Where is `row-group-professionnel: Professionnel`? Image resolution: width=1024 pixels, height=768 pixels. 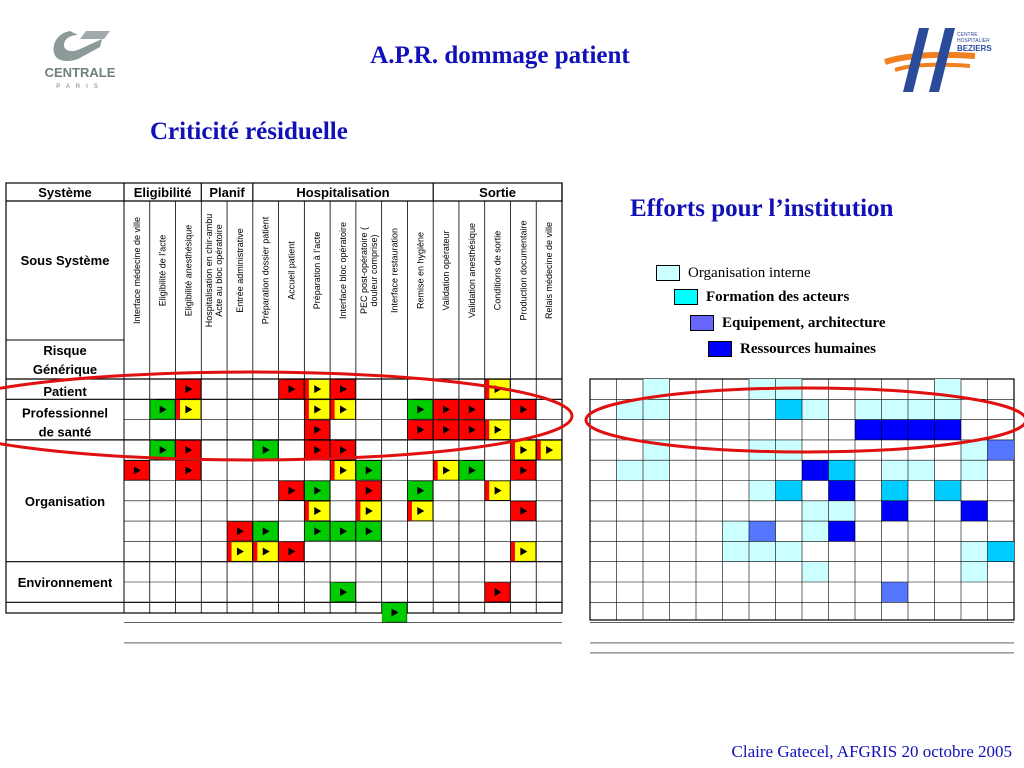 row-group-professionnel: Professionnel is located at coordinates (65, 412).